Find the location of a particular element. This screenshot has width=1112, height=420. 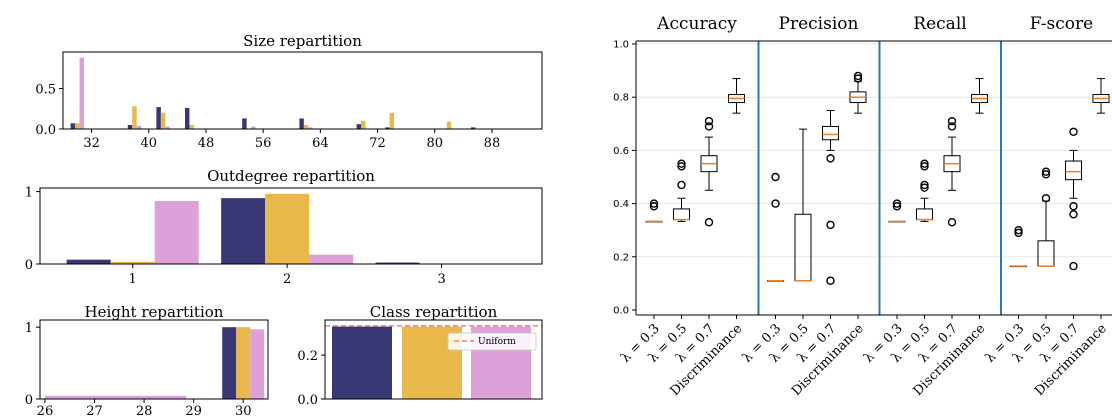

height-chart-frame is located at coordinates (154, 359).